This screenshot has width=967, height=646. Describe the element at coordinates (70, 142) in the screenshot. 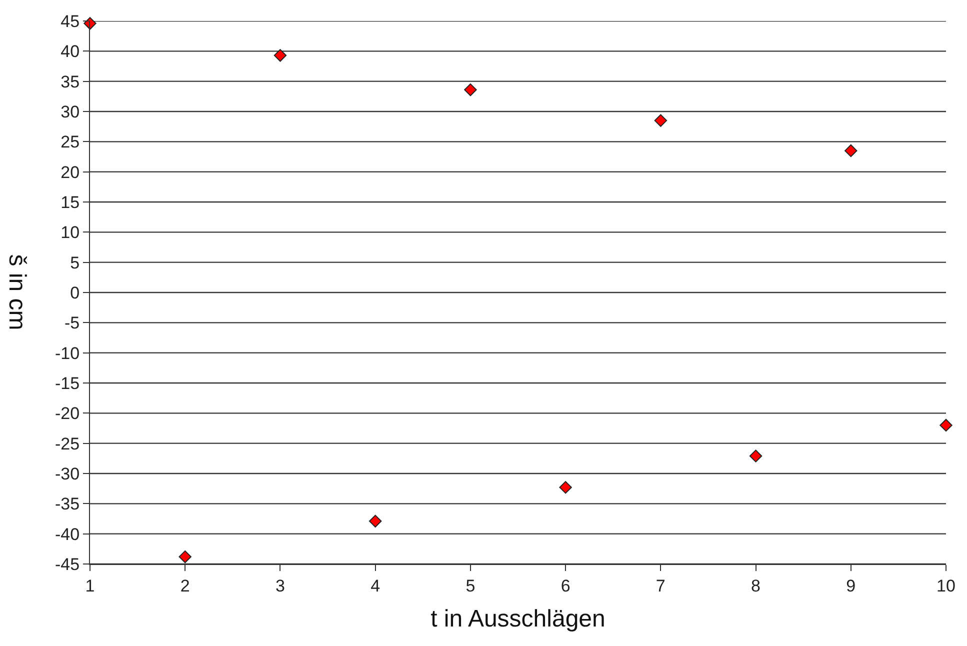

I see `y-tick-label: 25` at that location.